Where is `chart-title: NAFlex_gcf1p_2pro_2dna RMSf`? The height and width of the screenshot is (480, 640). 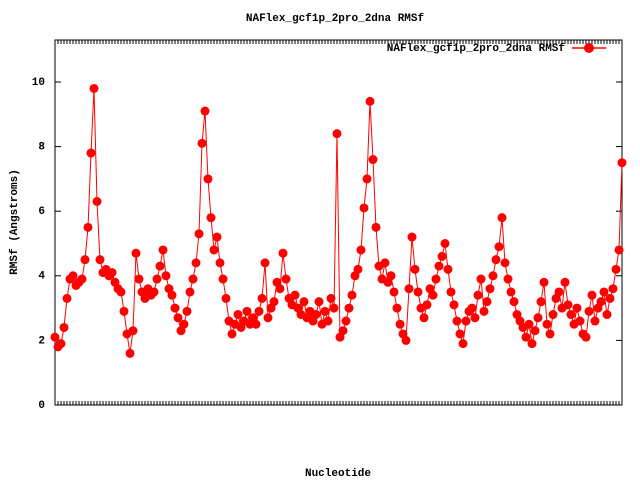 chart-title: NAFlex_gcf1p_2pro_2dna RMSf is located at coordinates (335, 19).